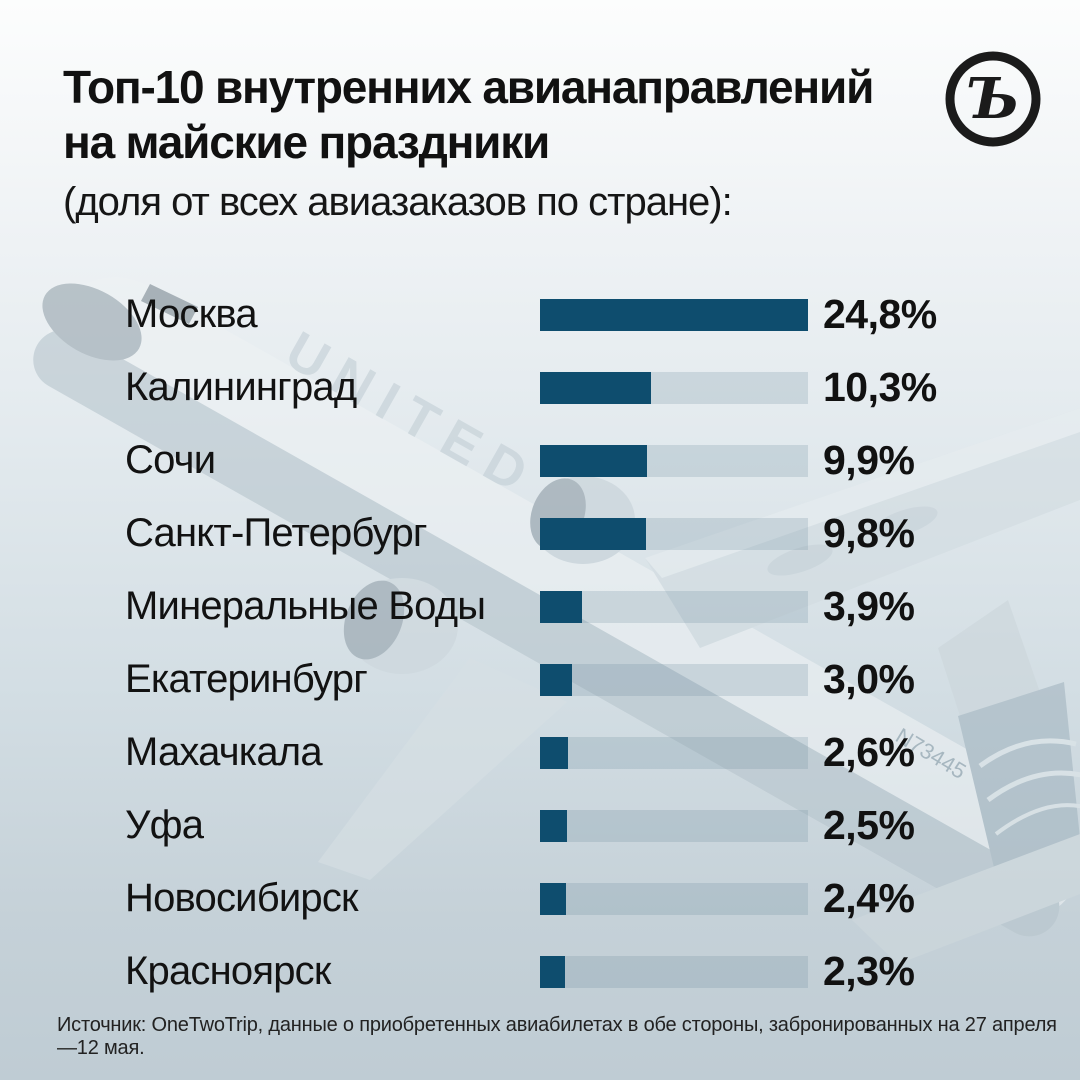  What do you see at coordinates (869, 971) in the screenshot?
I see `row-value: 2,3%` at bounding box center [869, 971].